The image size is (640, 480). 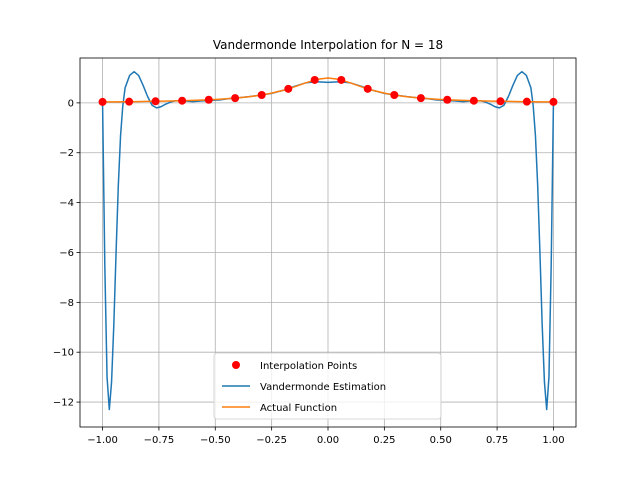 I want to click on y-tick-label: −2, so click(x=66, y=153).